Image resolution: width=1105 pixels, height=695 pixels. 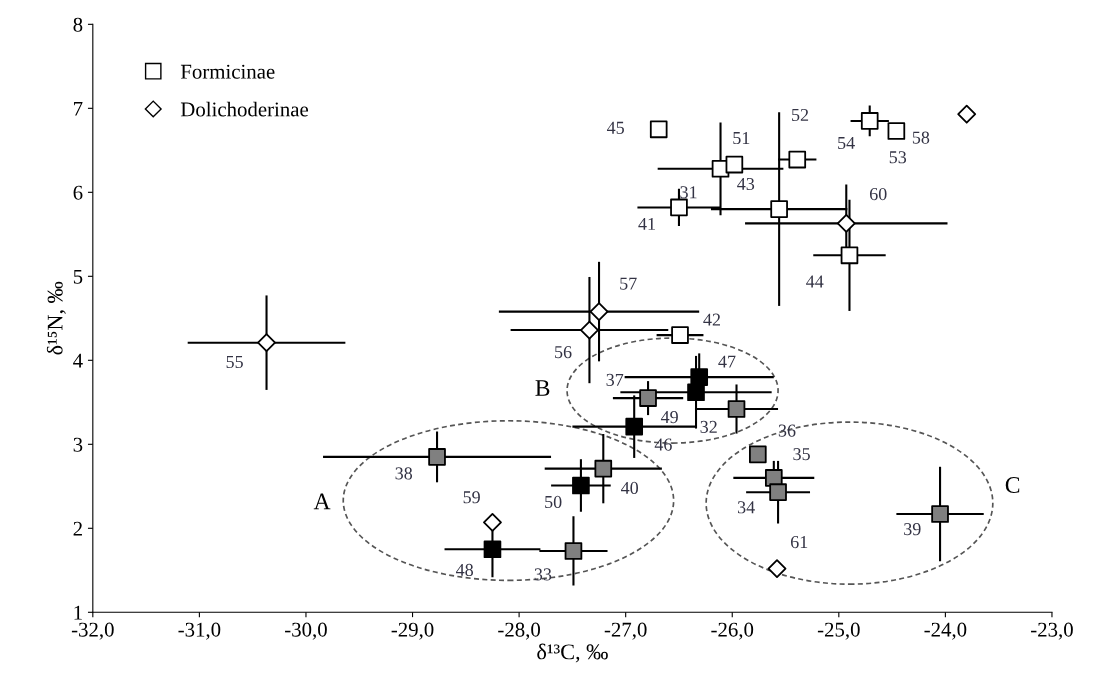 I want to click on annotation: 45, so click(x=615, y=127).